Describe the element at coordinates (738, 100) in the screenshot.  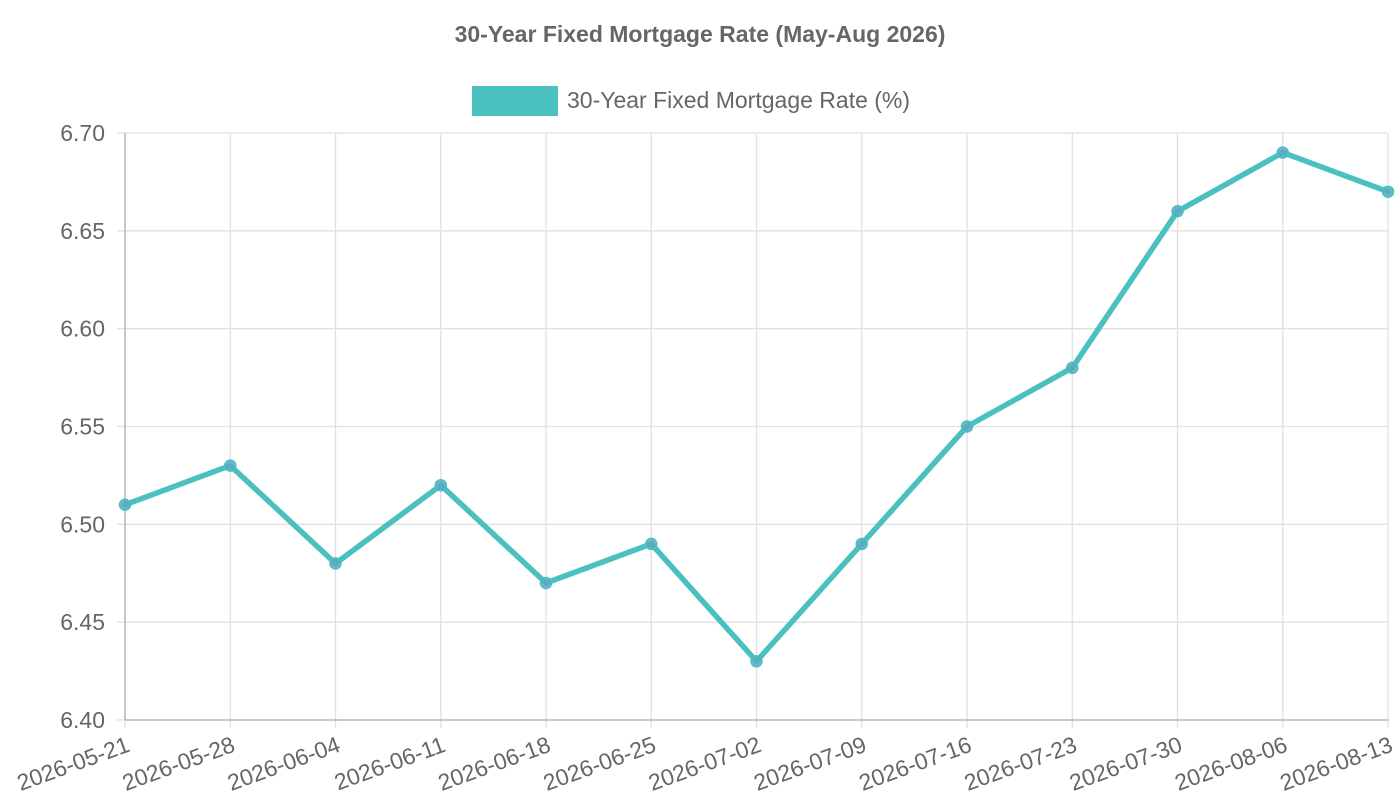
I see `legend-label: 30-Year Fixed Mortgage Rate (%)` at that location.